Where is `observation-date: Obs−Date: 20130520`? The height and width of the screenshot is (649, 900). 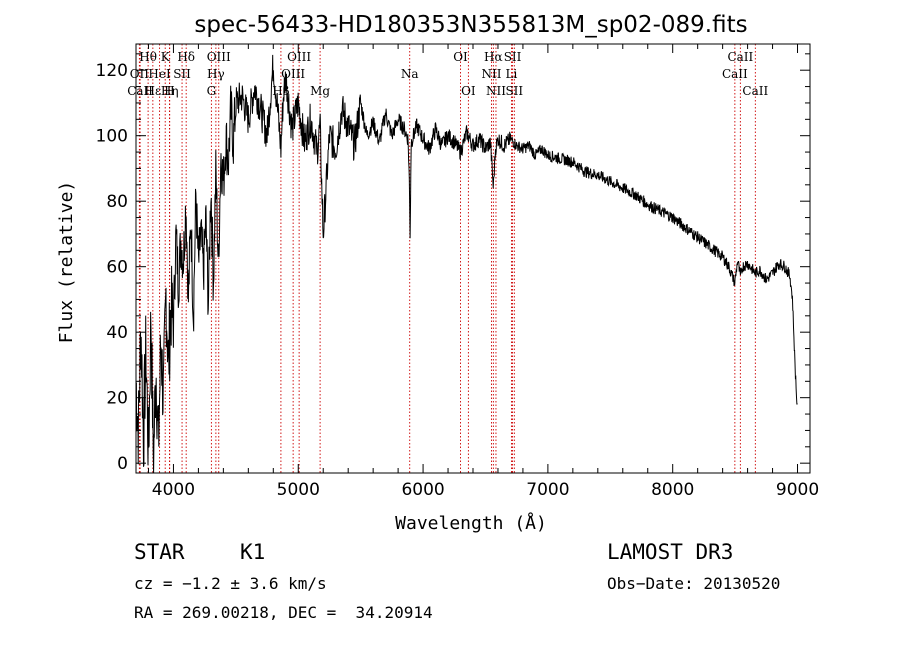 observation-date: Obs−Date: 20130520 is located at coordinates (694, 583).